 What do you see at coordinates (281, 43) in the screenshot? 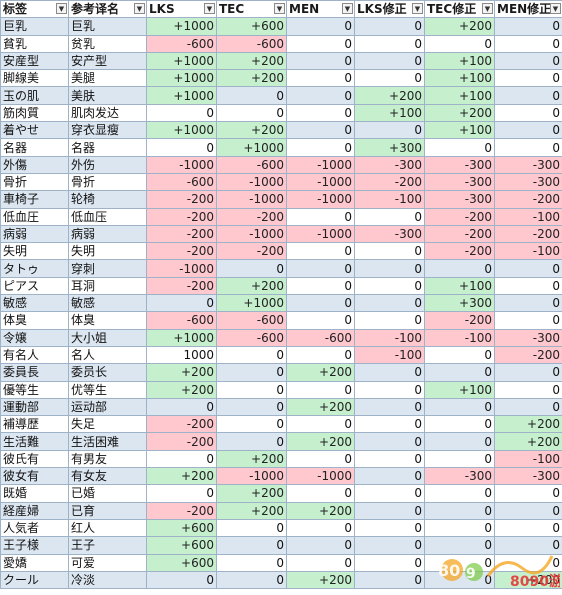
I see `table-row: 貧乳 贫乳 -600 -600 0 0 0 0` at bounding box center [281, 43].